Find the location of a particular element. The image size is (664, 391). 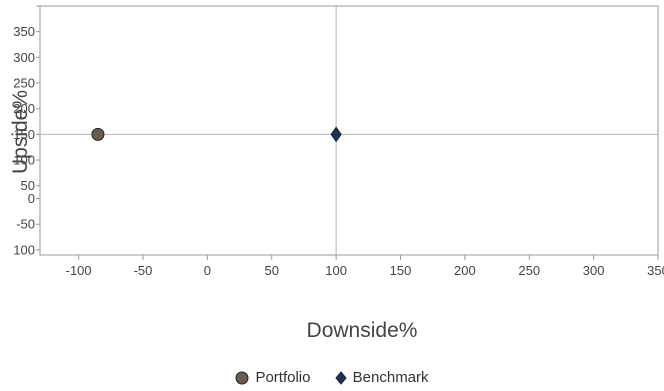

legend-label-portfolio: Portfolio is located at coordinates (283, 377).